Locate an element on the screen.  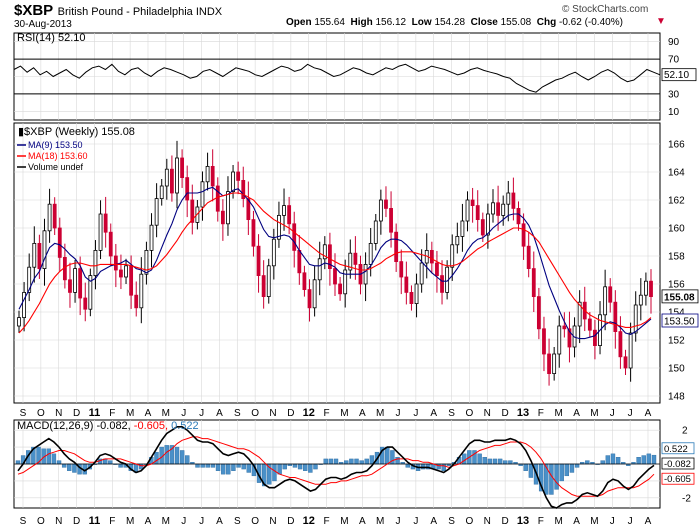
price-tick-label: 160 is located at coordinates (676, 229).